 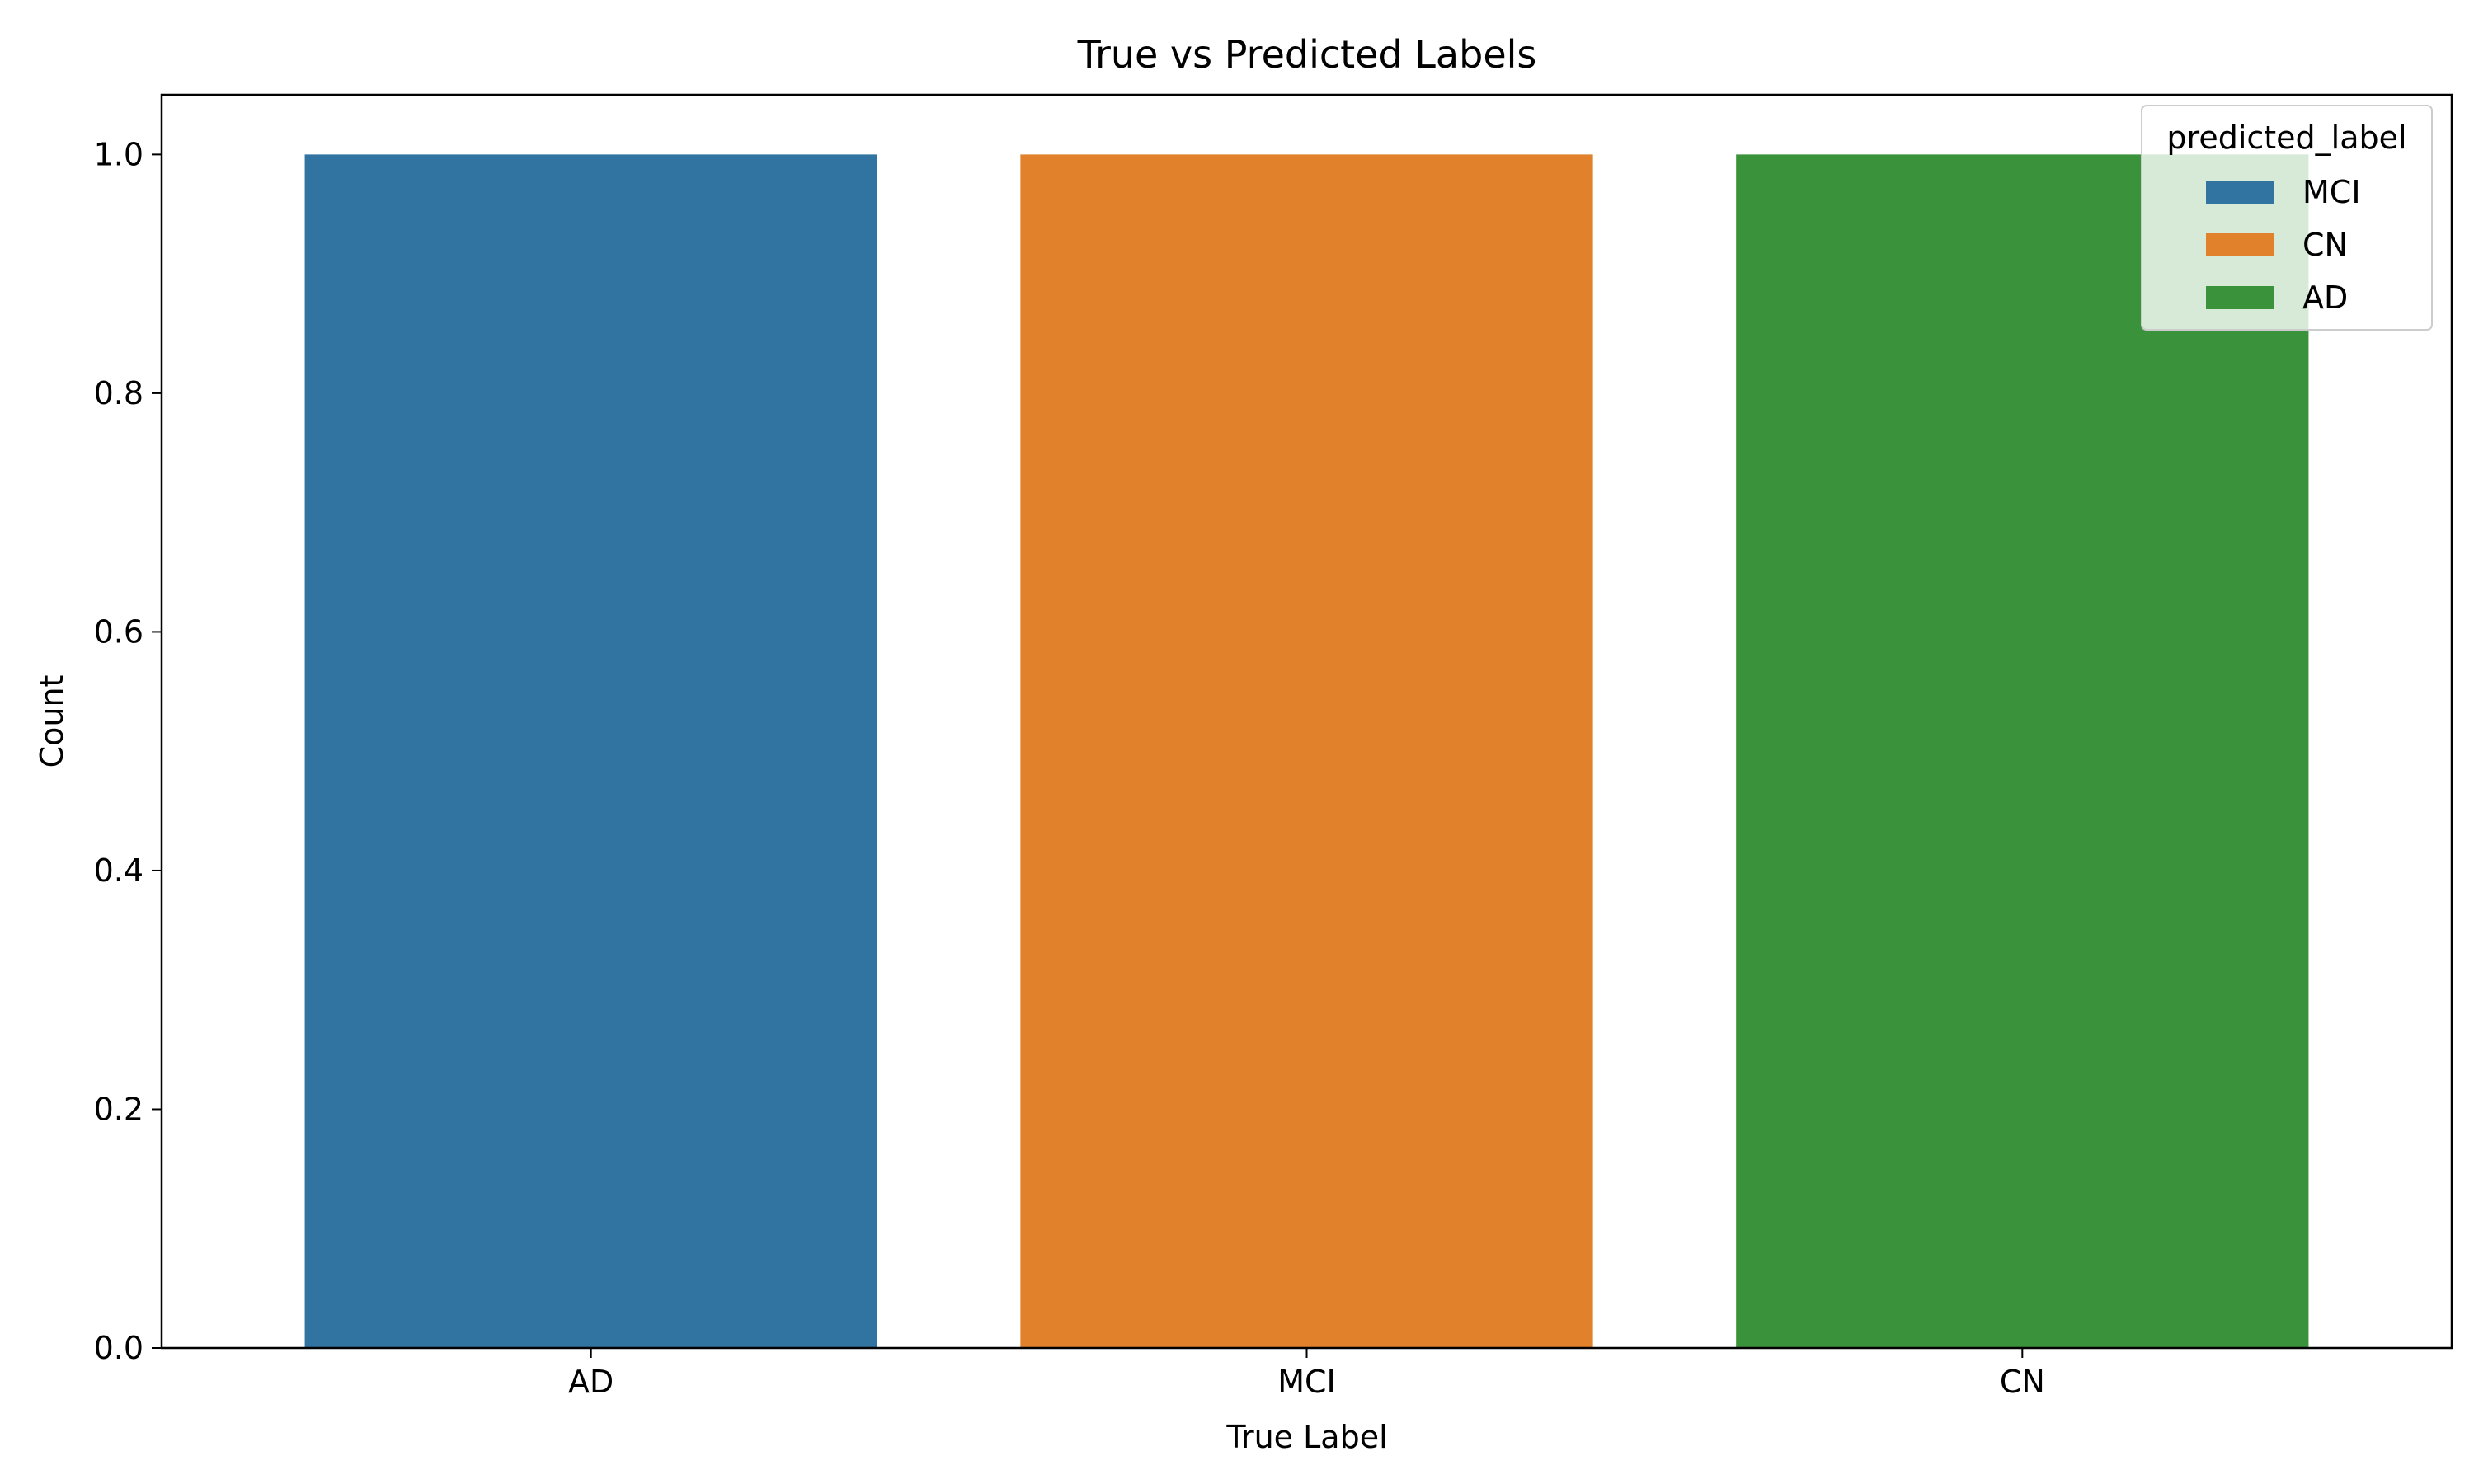 I want to click on y-tick-label: 1.0, so click(x=118, y=154).